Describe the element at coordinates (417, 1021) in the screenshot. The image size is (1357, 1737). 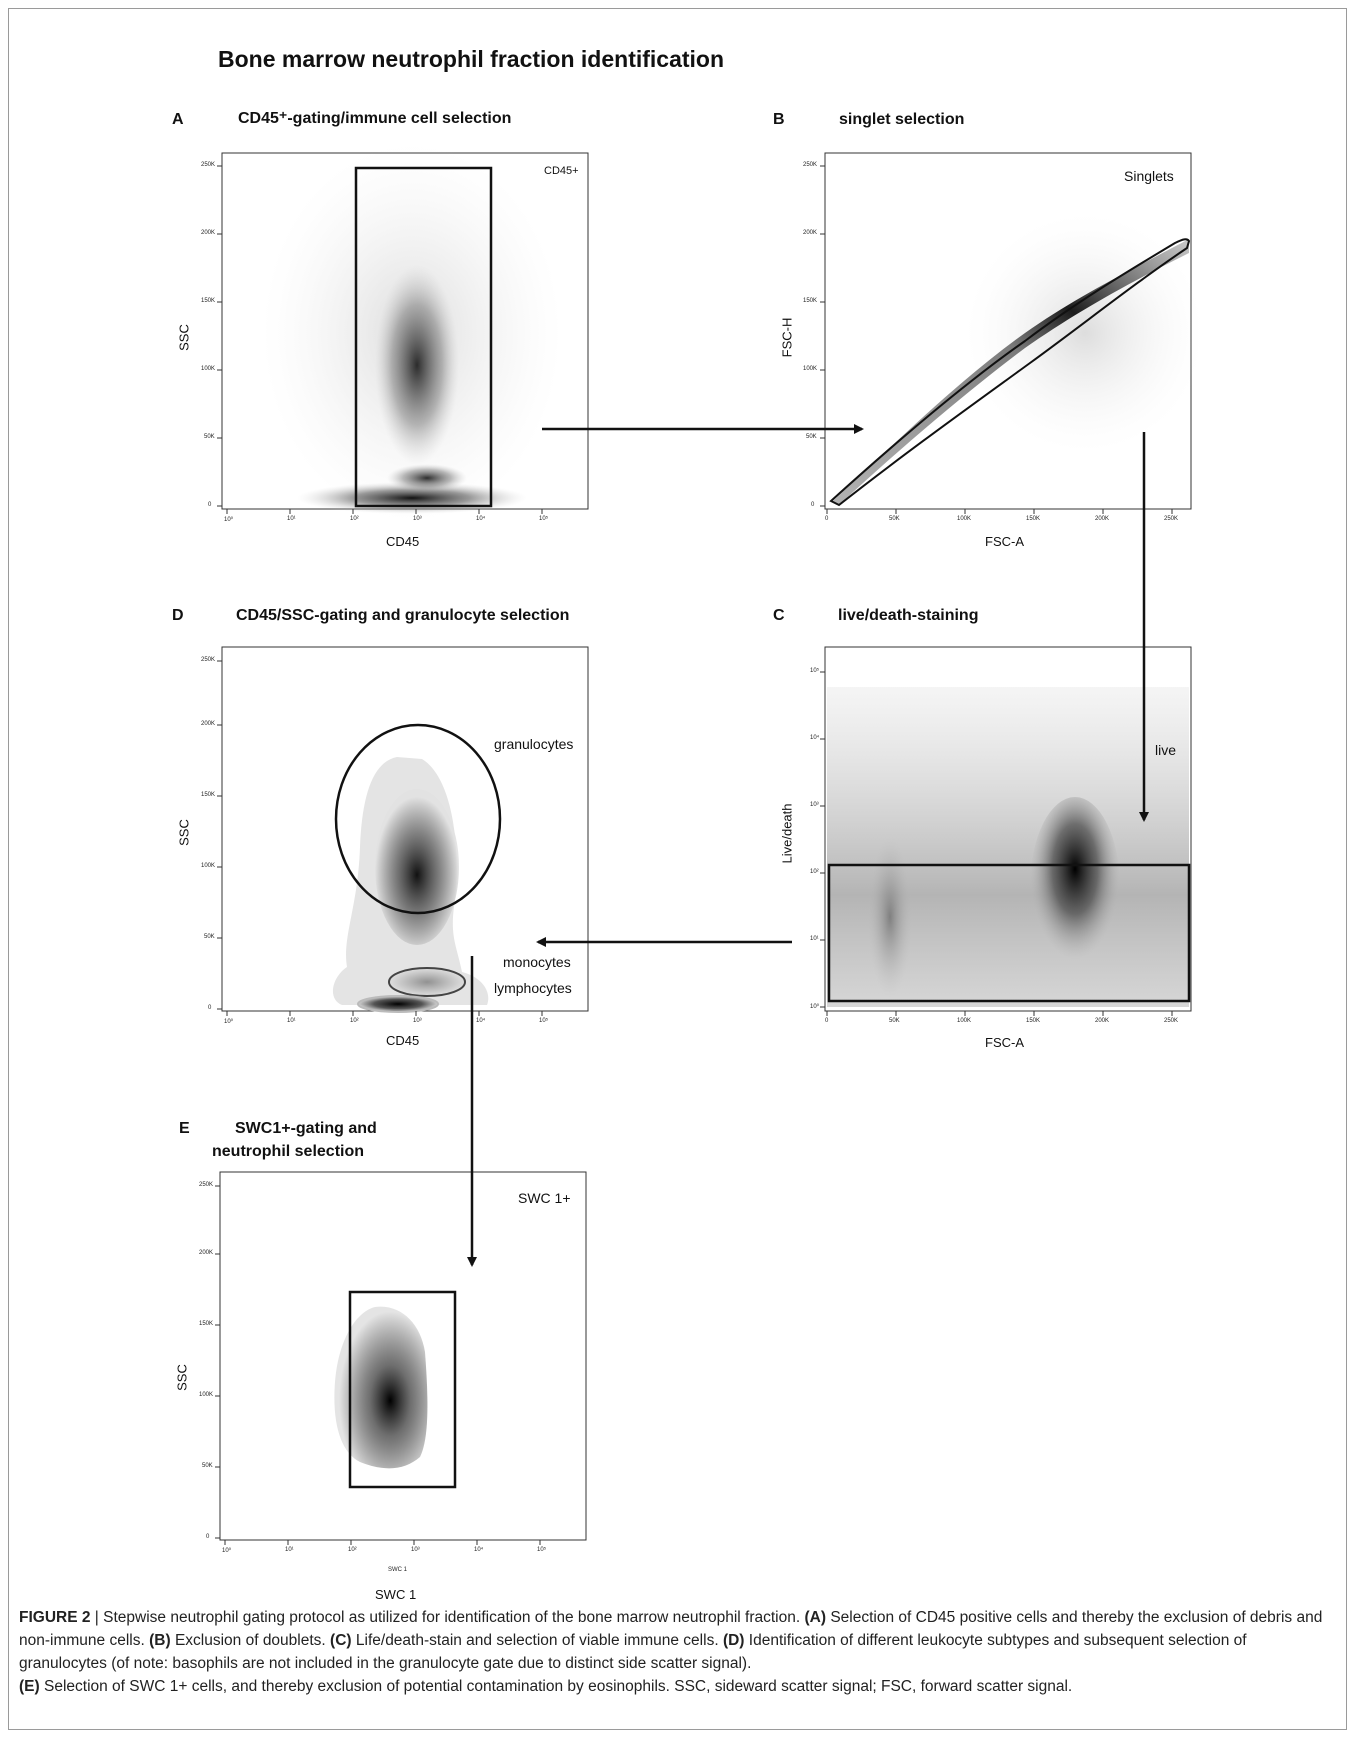
I see `panel-d-xtick-3: 10³` at that location.